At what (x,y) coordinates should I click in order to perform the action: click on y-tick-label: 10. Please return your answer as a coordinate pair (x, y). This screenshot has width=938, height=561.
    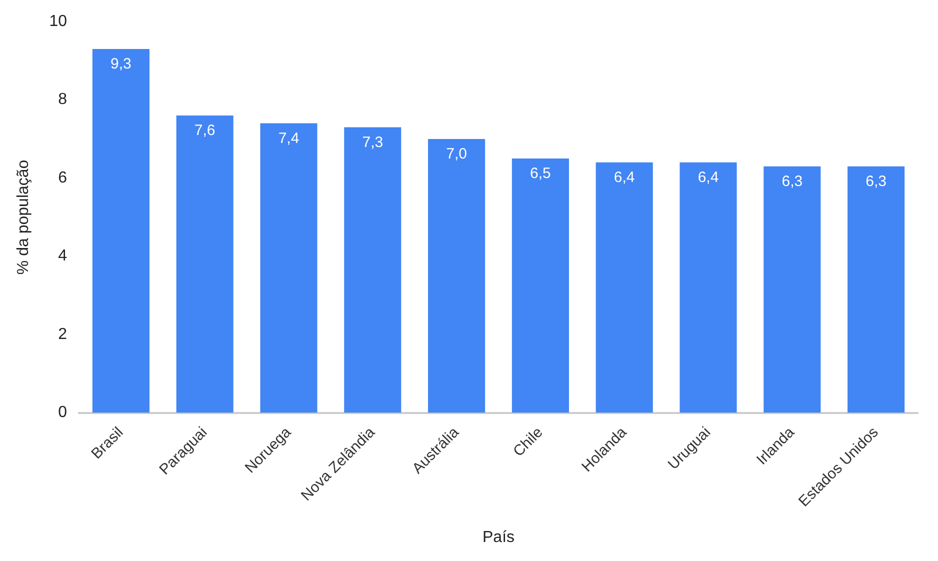
    Looking at the image, I should click on (58, 21).